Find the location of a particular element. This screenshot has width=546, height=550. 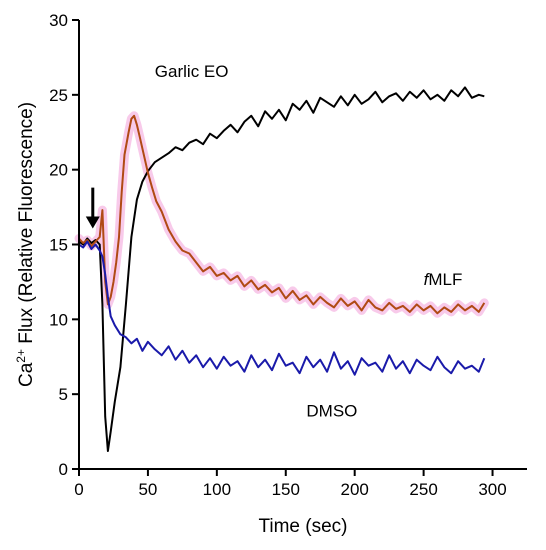

series-label-dmso: DMSO is located at coordinates (331, 411).